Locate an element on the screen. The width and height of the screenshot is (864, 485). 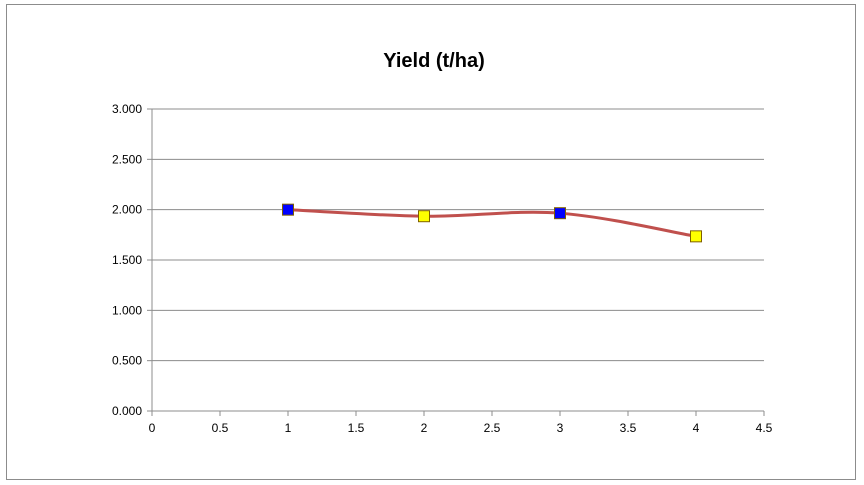
y-tick-label: 1.000 is located at coordinates (127, 310).